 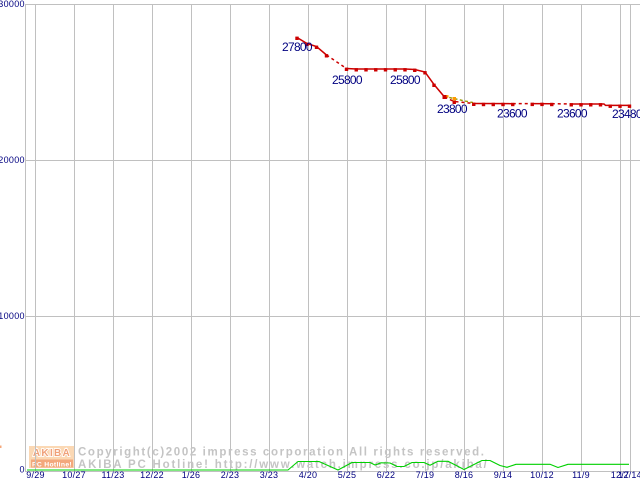 I want to click on svg-text: 23480, so click(x=626, y=114).